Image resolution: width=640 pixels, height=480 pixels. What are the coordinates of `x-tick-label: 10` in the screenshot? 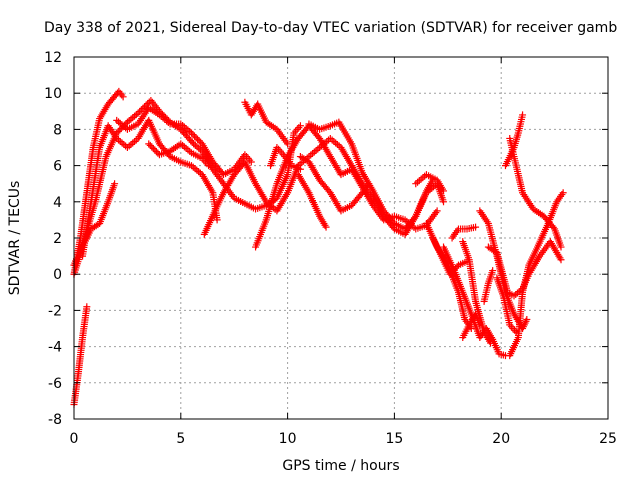 It's located at (288, 439).